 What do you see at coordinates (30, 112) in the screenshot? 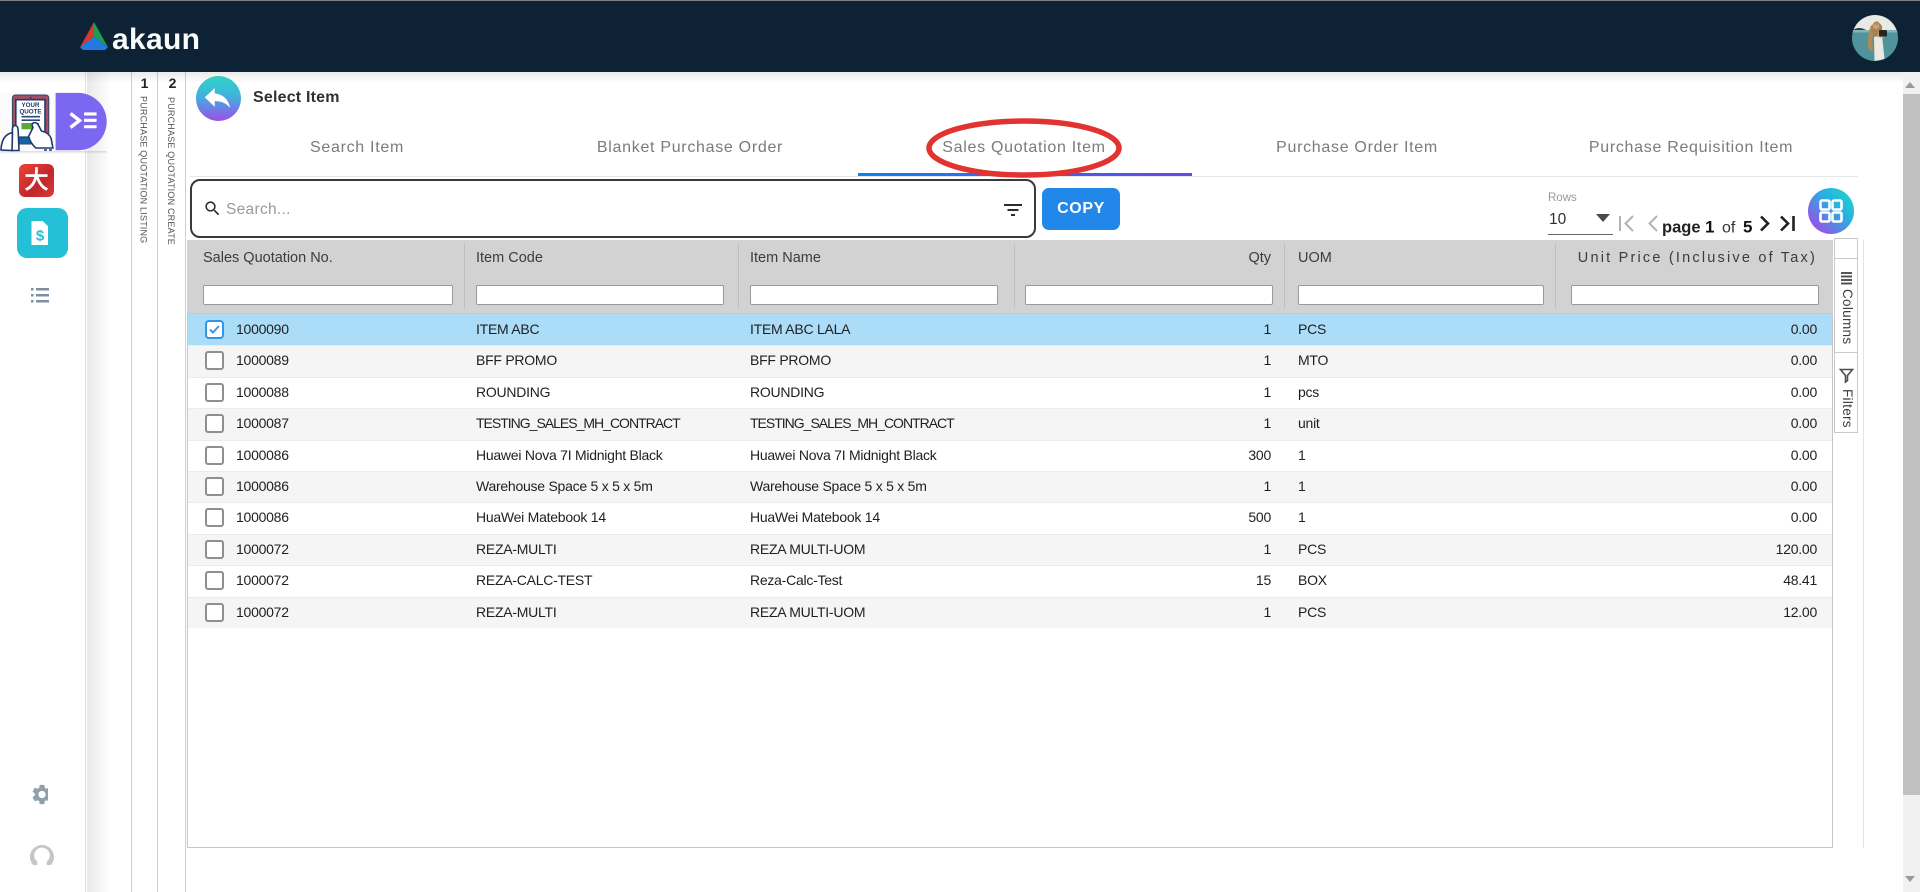
I see `svg-text: QUOTE` at bounding box center [30, 112].